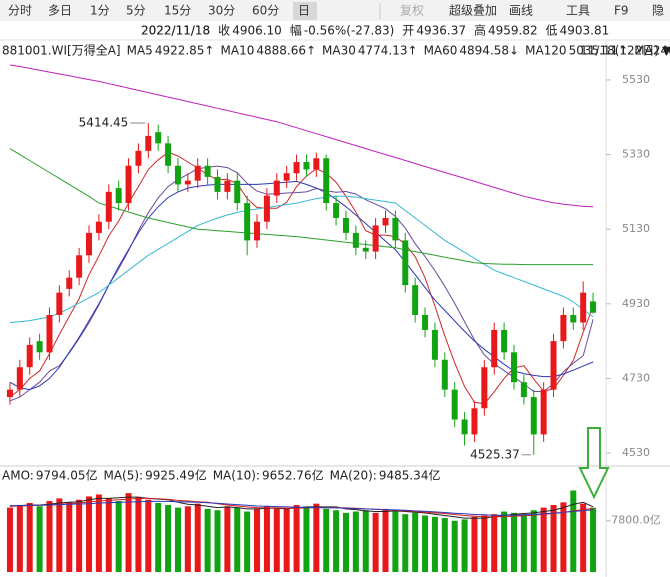 This screenshot has height=577, width=670. Describe the element at coordinates (18, 476) in the screenshot. I see `legend-text: AMO:` at that location.